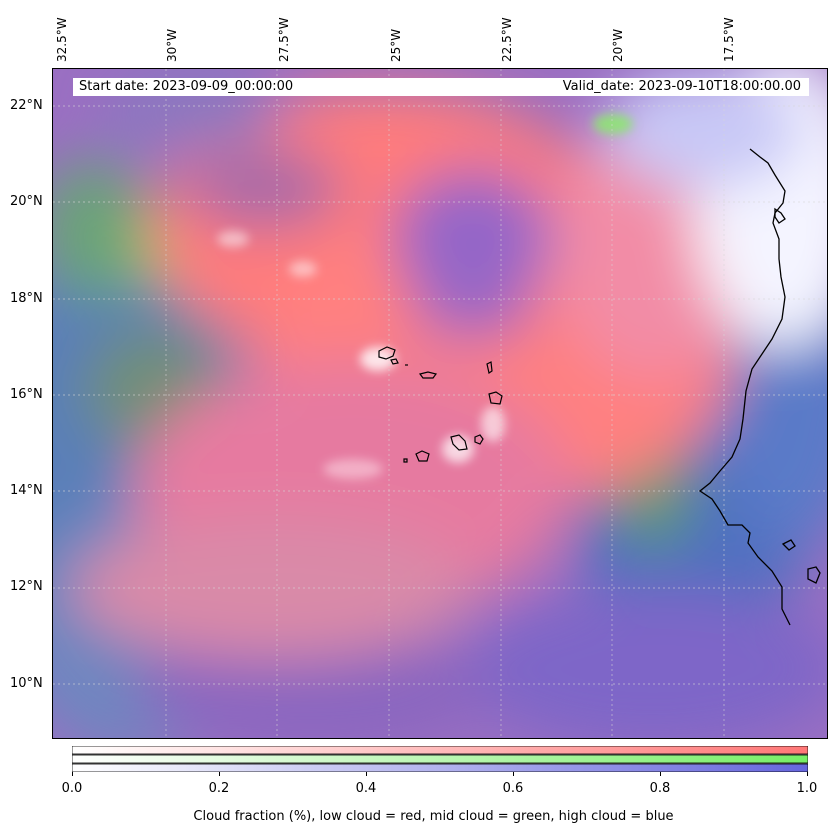 The image size is (837, 836). What do you see at coordinates (507, 39) in the screenshot?
I see `lon-label-22.5w: 22.5°W` at bounding box center [507, 39].